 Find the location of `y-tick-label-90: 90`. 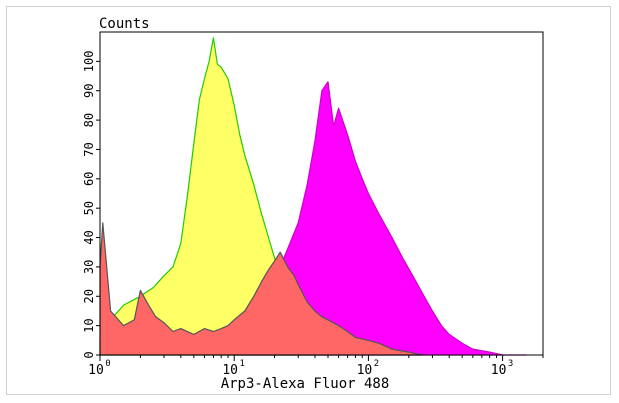

y-tick-label-90: 90 is located at coordinates (89, 91).